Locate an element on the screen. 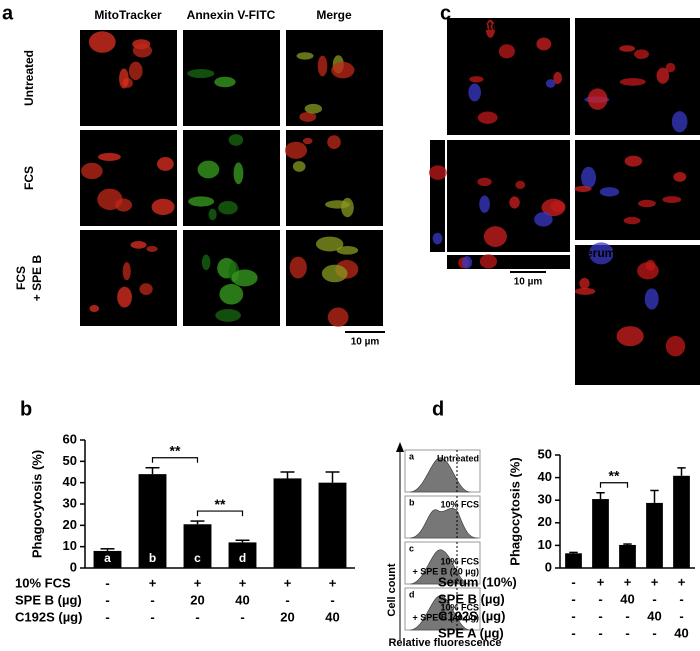  image-label: Serum + SPE B is located at coordinates (621, 26).